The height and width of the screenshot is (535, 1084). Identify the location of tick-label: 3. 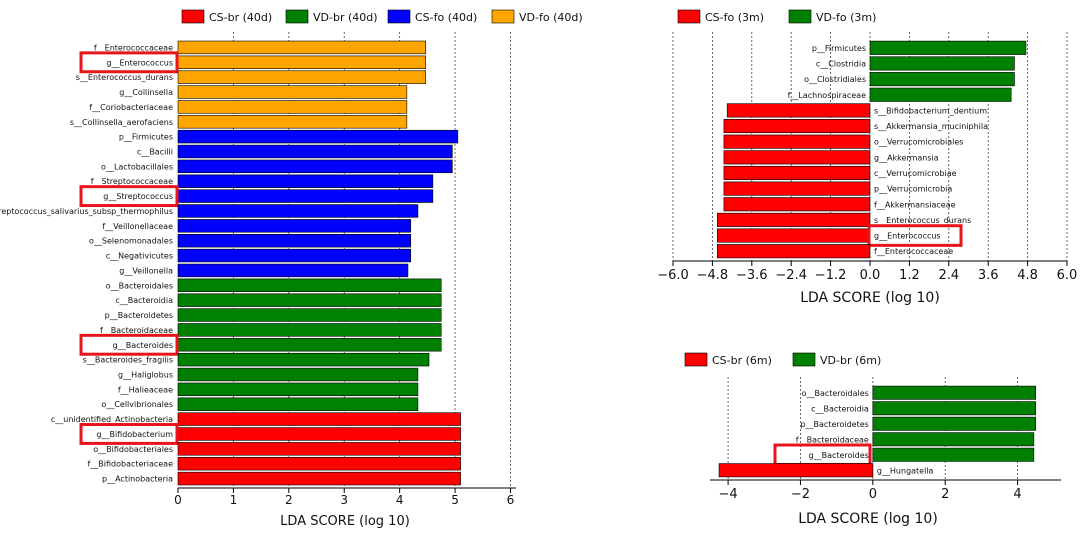
(344, 500).